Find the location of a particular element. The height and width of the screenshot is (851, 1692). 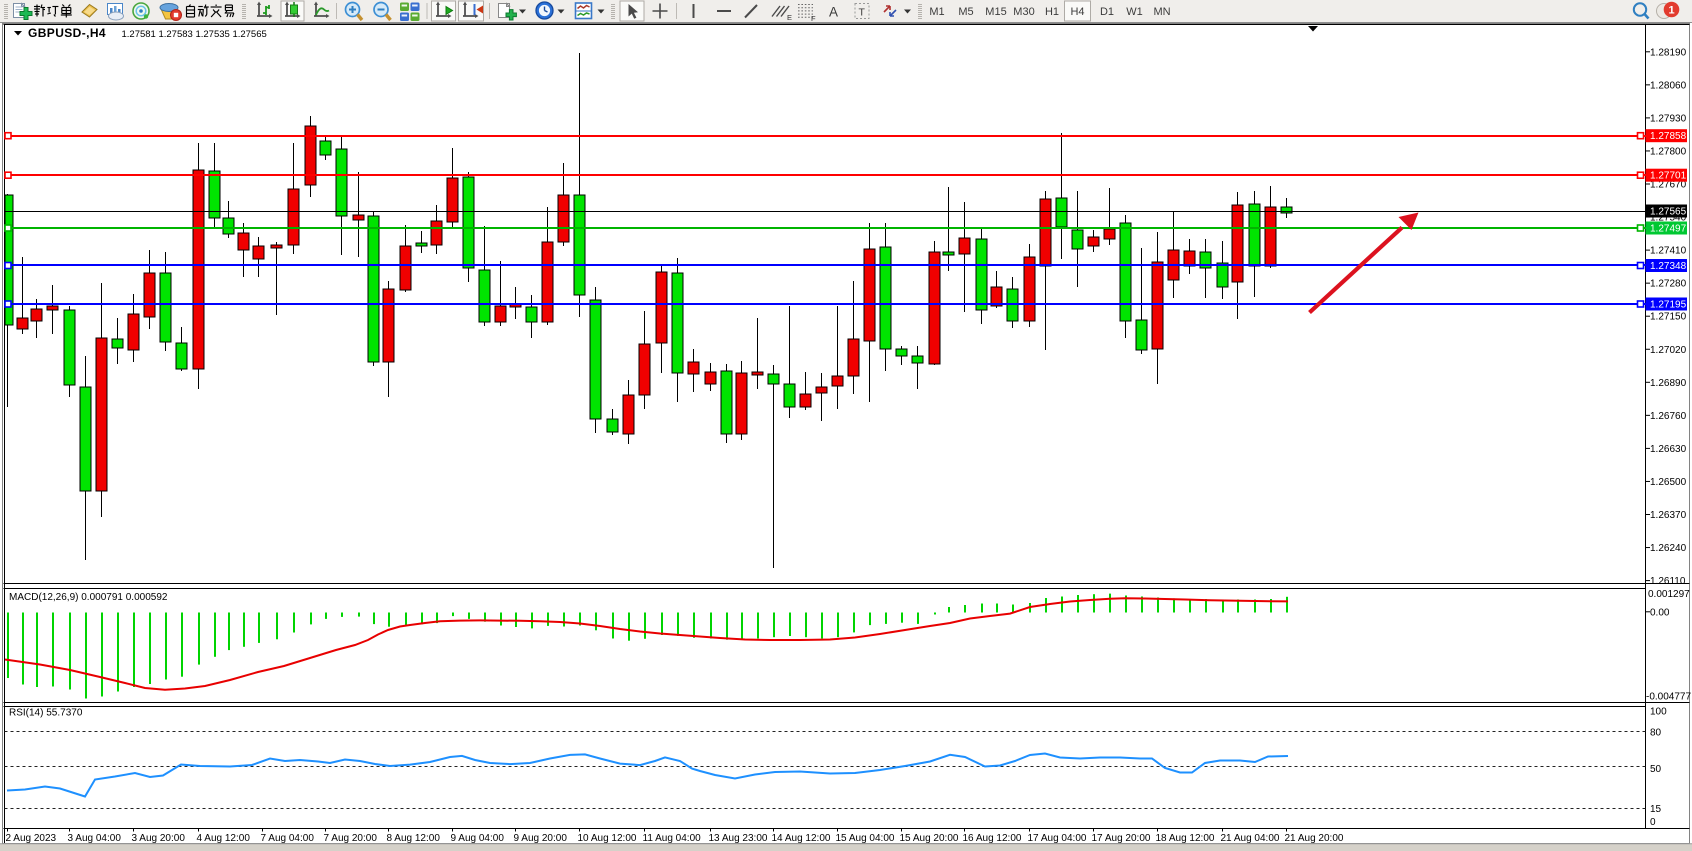

svg-text: 1.26890 is located at coordinates (1668, 383).